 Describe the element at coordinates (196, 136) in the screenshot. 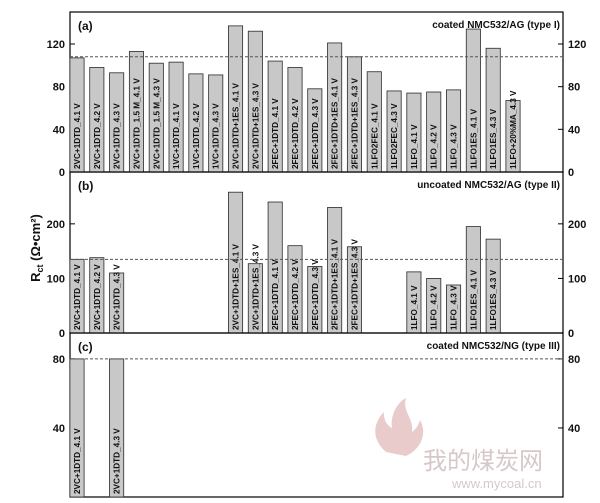

I see `bar-label: 1VC+1DTD_4.2 V` at that location.